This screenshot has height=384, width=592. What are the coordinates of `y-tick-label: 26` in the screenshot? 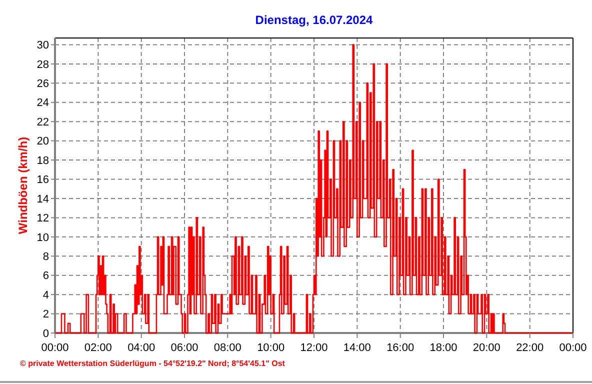 It's located at (42, 84).